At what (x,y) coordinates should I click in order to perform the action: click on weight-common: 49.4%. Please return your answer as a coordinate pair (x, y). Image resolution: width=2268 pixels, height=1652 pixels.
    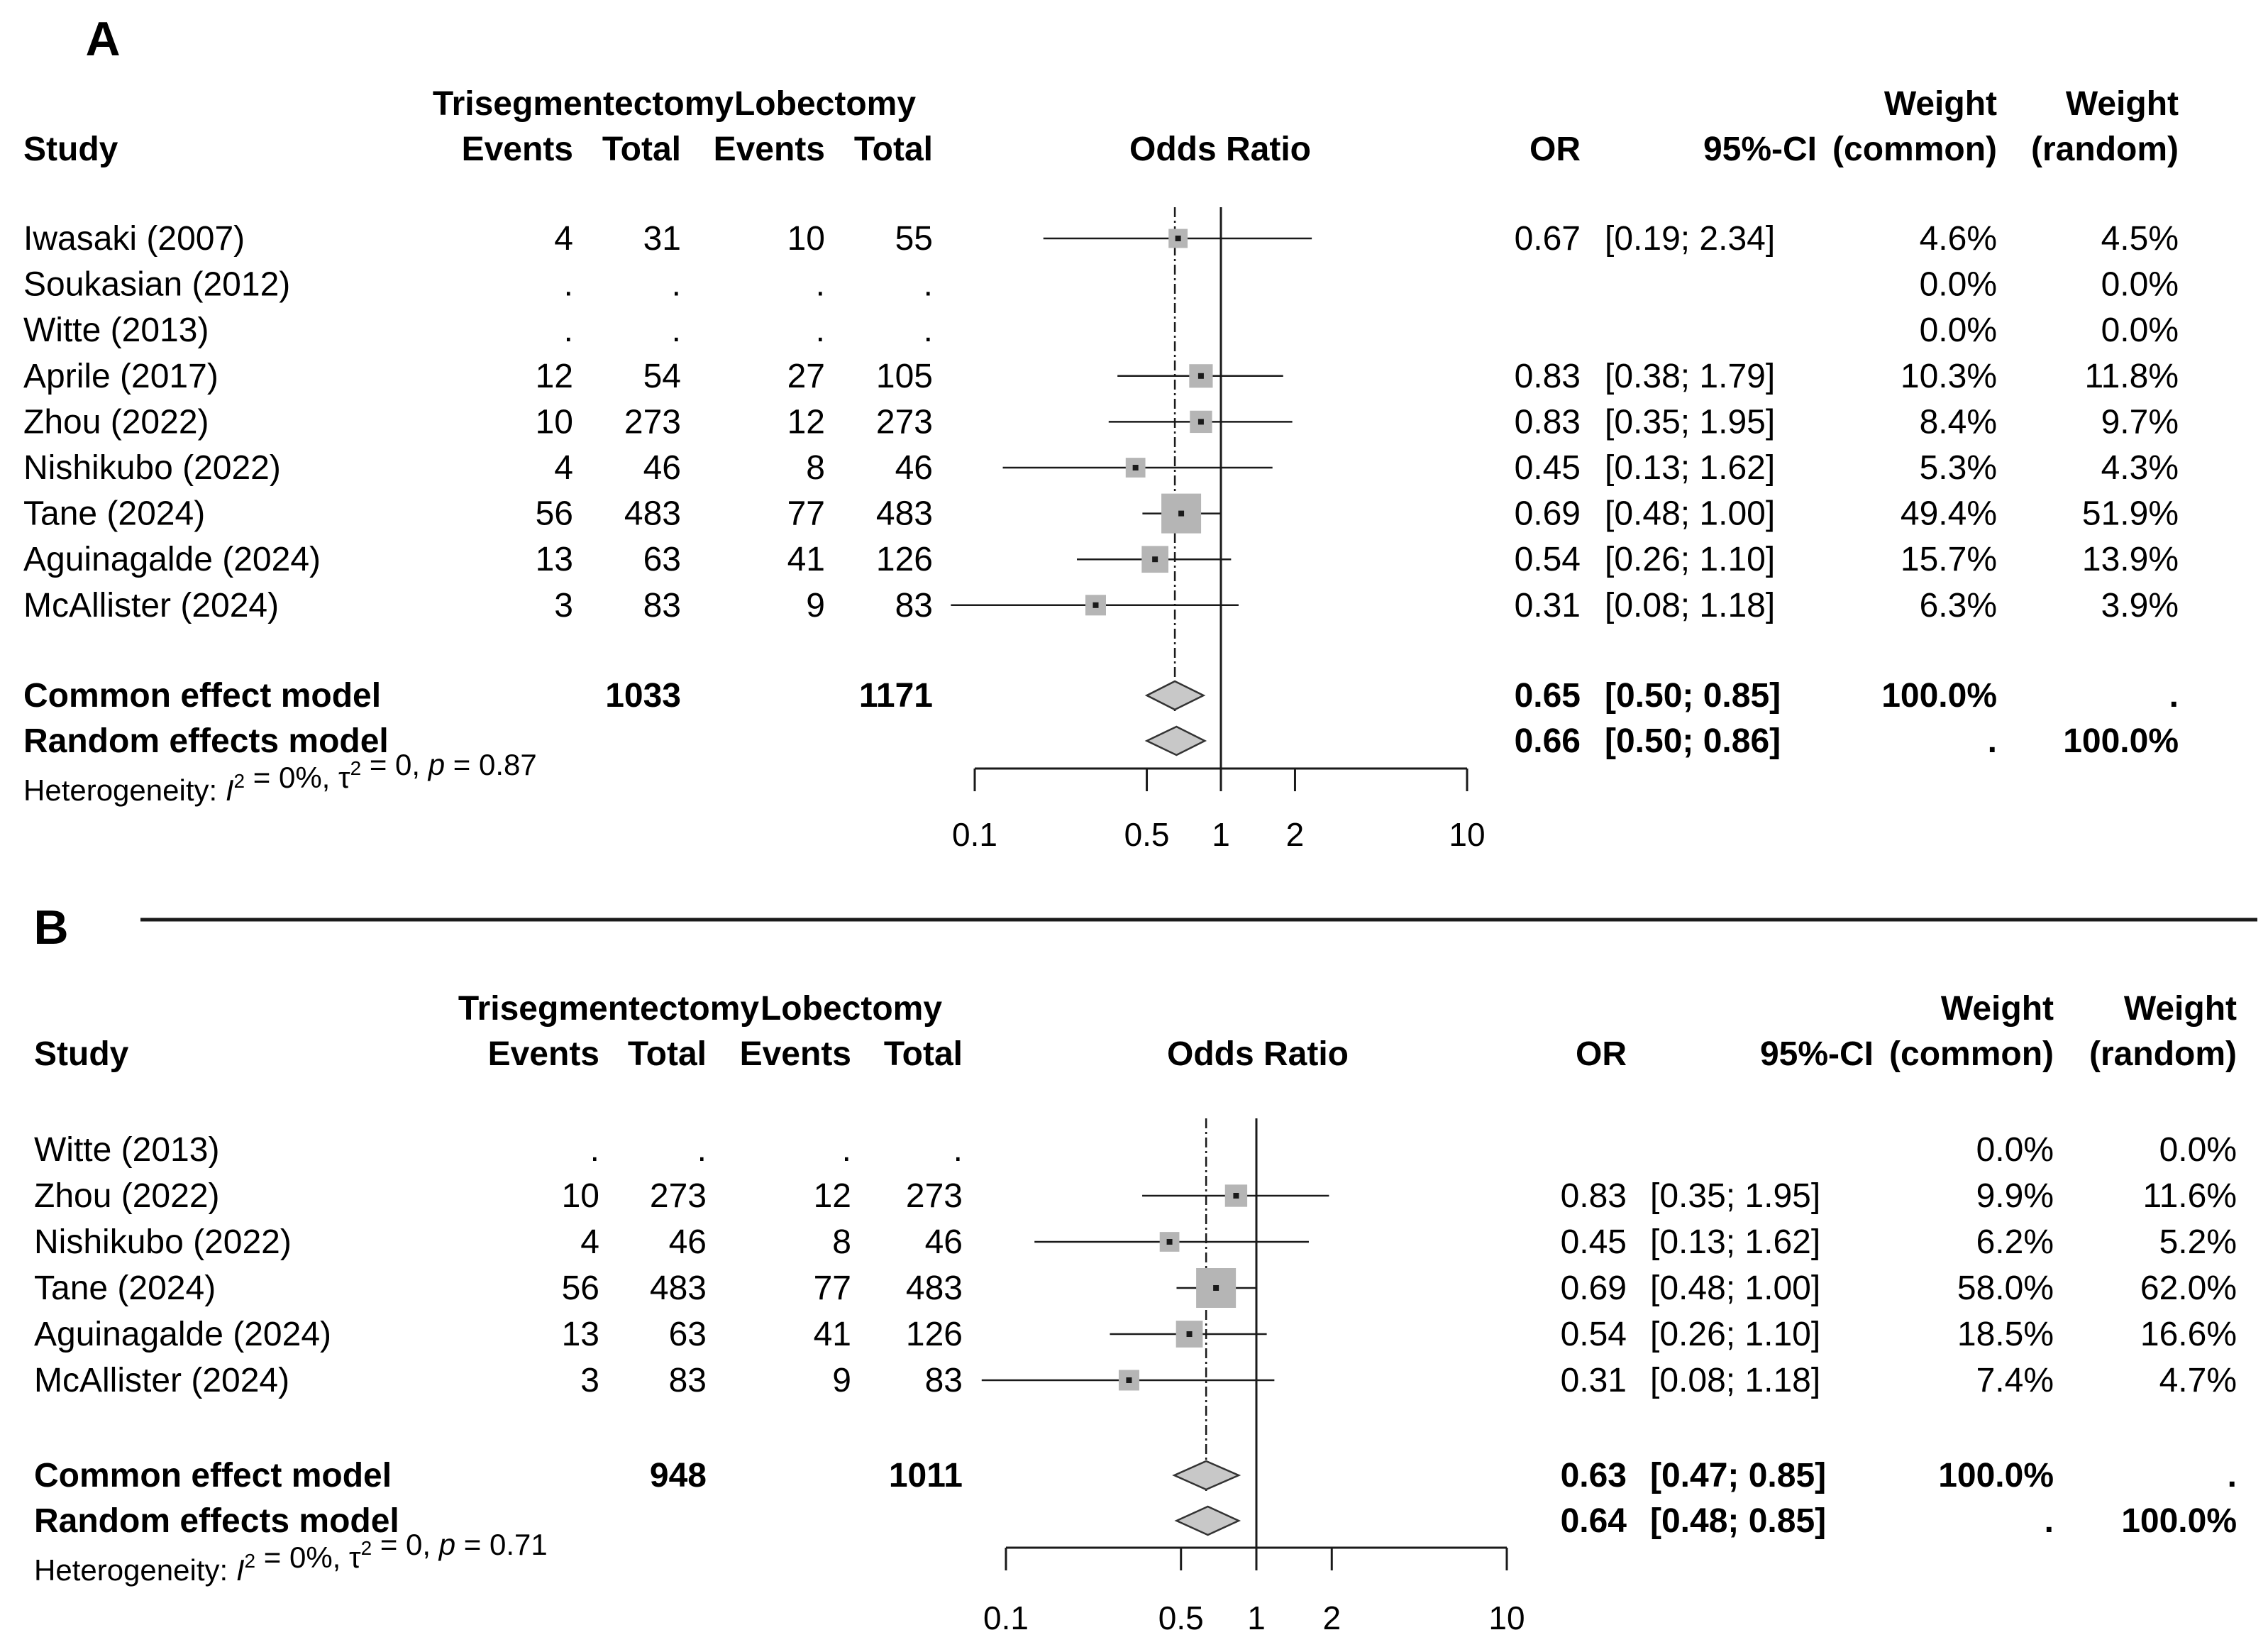
    Looking at the image, I should click on (1949, 514).